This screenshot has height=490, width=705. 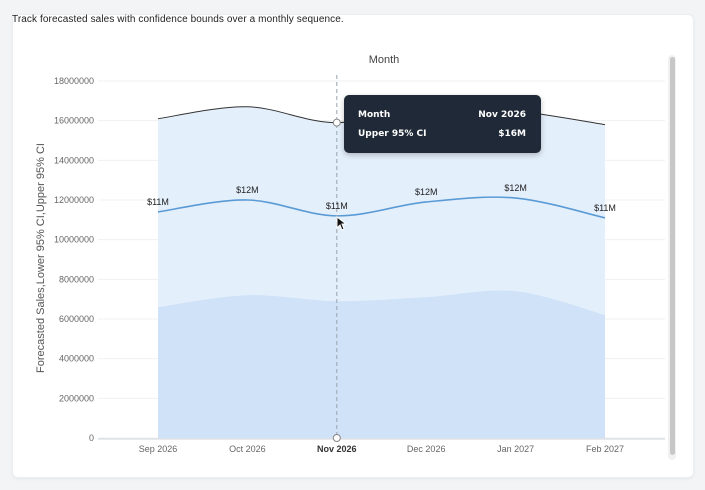 I want to click on chart-title: Month, so click(x=384, y=60).